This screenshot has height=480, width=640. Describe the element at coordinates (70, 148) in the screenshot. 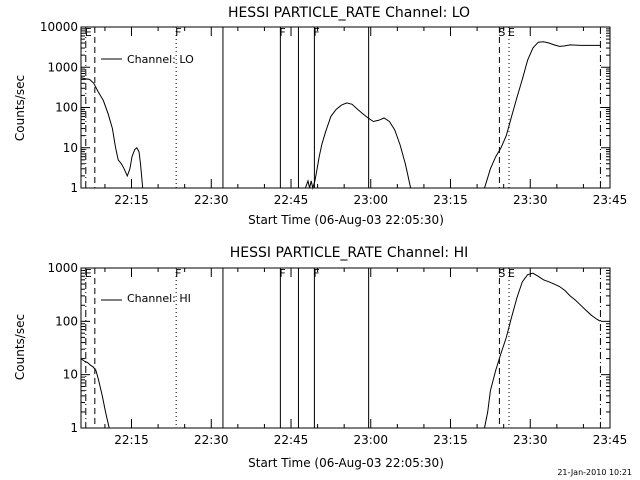

I see `lo-y-tick-label: 10` at that location.